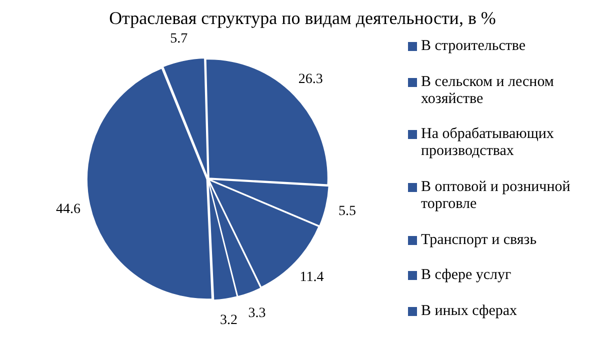  Describe the element at coordinates (488, 143) in the screenshot. I see `legend-label: На обрабатывающих производствах` at that location.